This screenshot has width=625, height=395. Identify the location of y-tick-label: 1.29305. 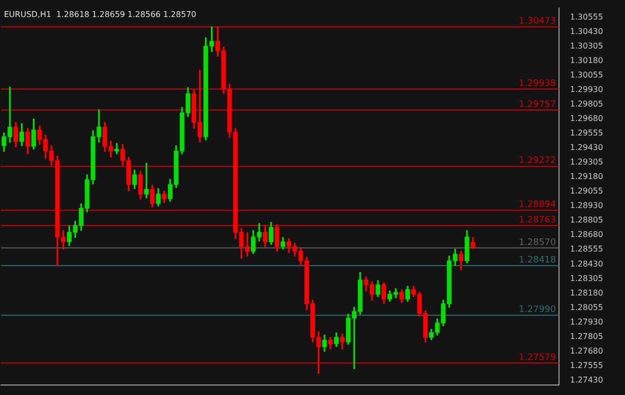
(587, 162).